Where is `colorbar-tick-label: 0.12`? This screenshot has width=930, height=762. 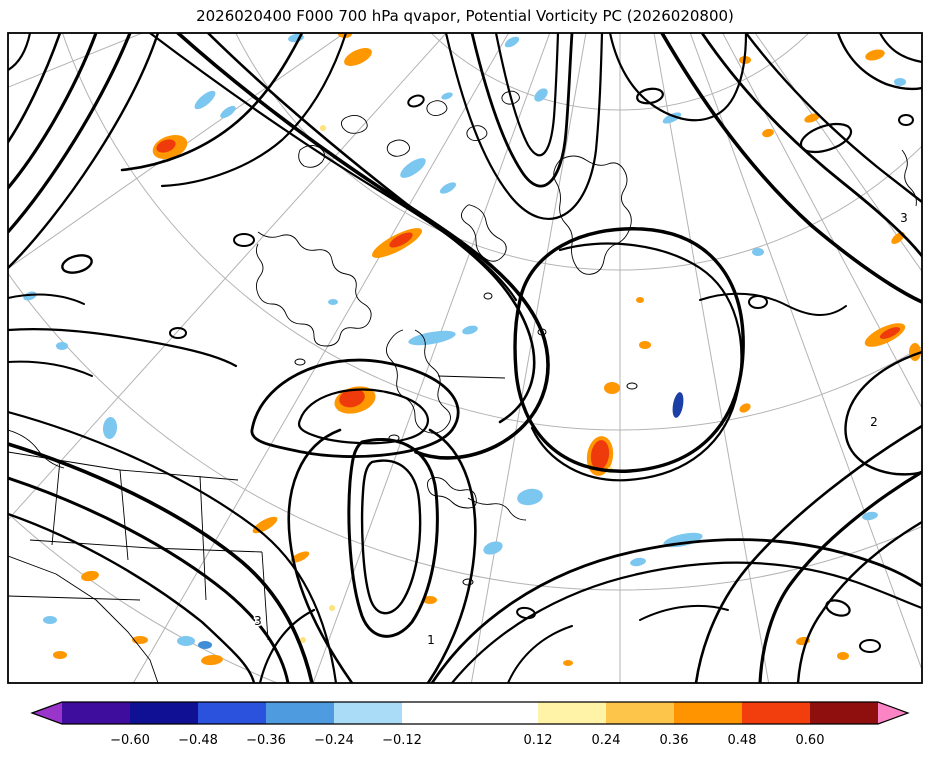
colorbar-tick-label: 0.12 is located at coordinates (538, 740).